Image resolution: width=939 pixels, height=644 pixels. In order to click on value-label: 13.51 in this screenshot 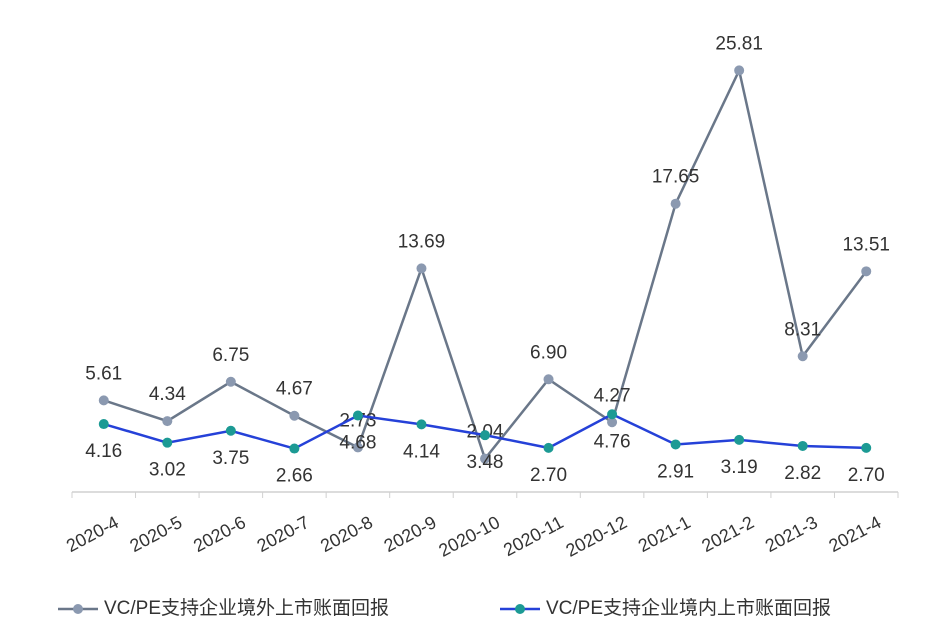, I will do `click(866, 244)`.